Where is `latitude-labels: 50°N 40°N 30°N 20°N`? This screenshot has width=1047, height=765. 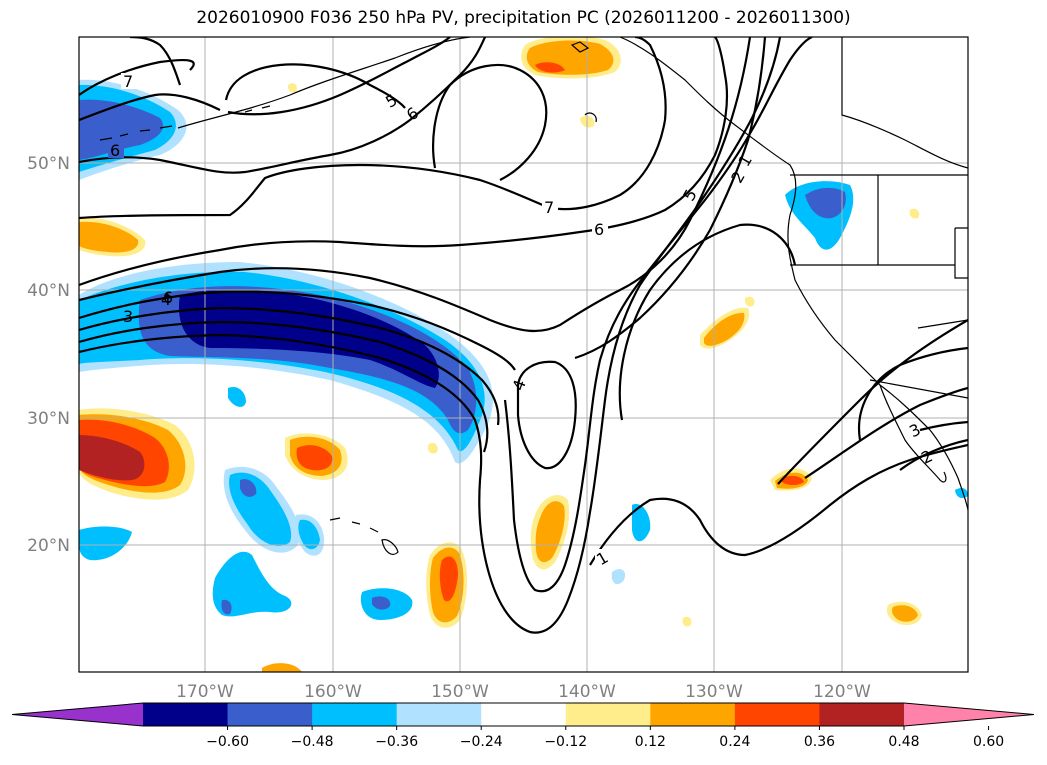
latitude-labels: 50°N 40°N 30°N 20°N is located at coordinates (48, 355).